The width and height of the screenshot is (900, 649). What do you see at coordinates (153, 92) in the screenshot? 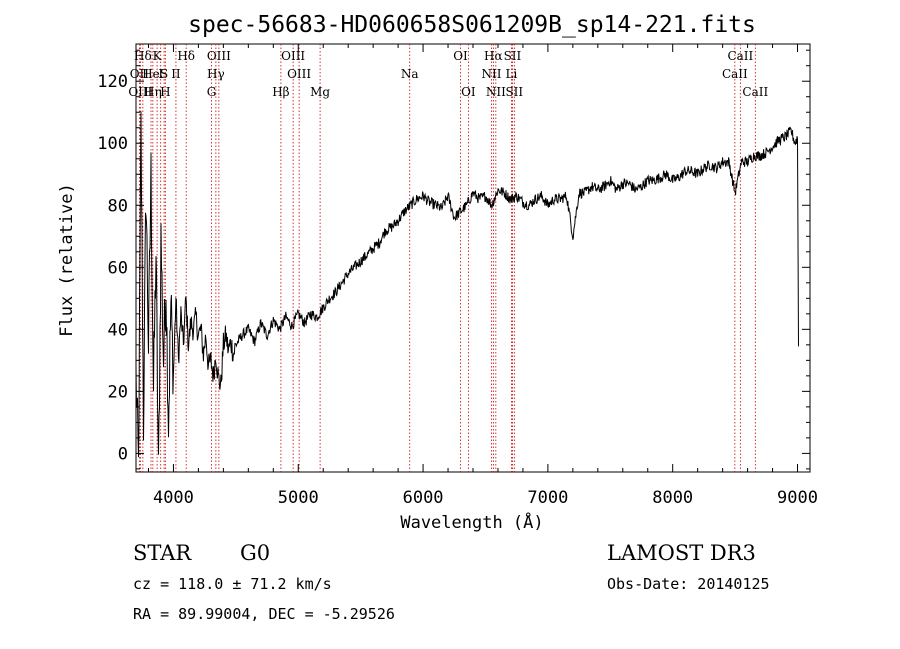
I see `spectral-line-label: Hη` at bounding box center [153, 92].